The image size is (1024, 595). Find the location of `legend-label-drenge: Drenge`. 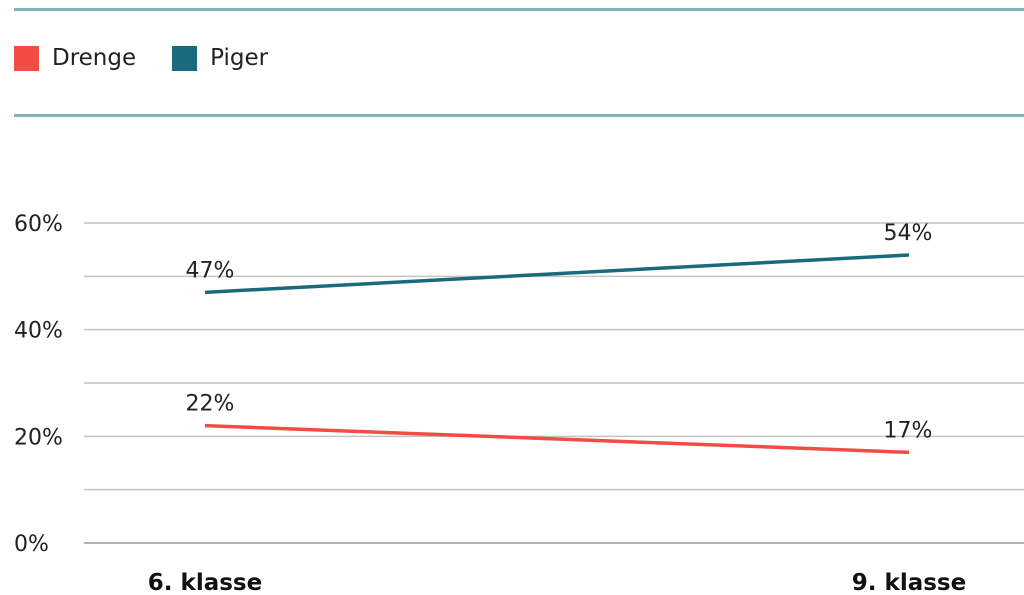

legend-label-drenge: Drenge is located at coordinates (94, 58).